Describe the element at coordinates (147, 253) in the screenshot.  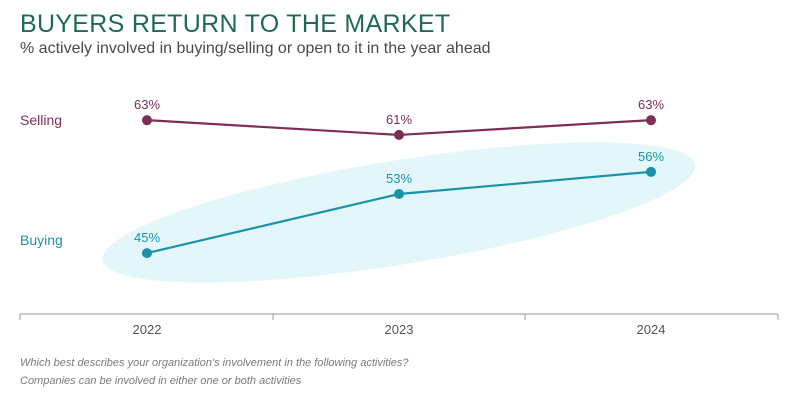
I see `buying-point-2022` at that location.